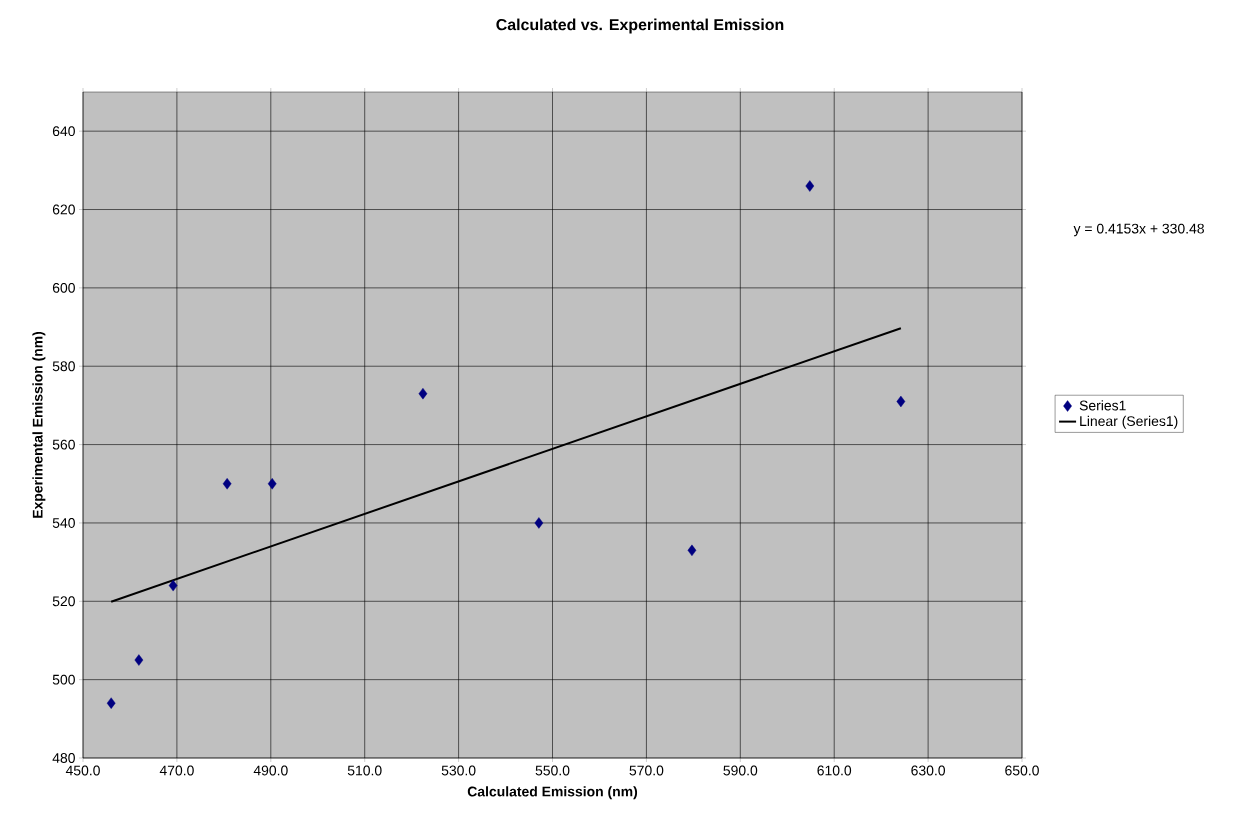 Image resolution: width=1238 pixels, height=826 pixels. I want to click on x-tick-label: 490.0, so click(270, 770).